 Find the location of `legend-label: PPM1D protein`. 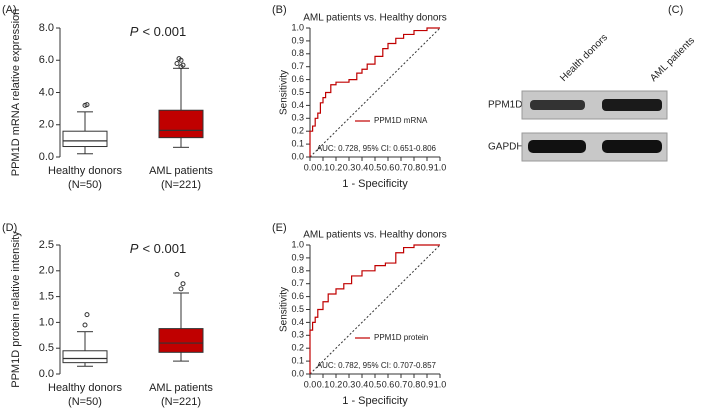

legend-label: PPM1D protein is located at coordinates (401, 337).